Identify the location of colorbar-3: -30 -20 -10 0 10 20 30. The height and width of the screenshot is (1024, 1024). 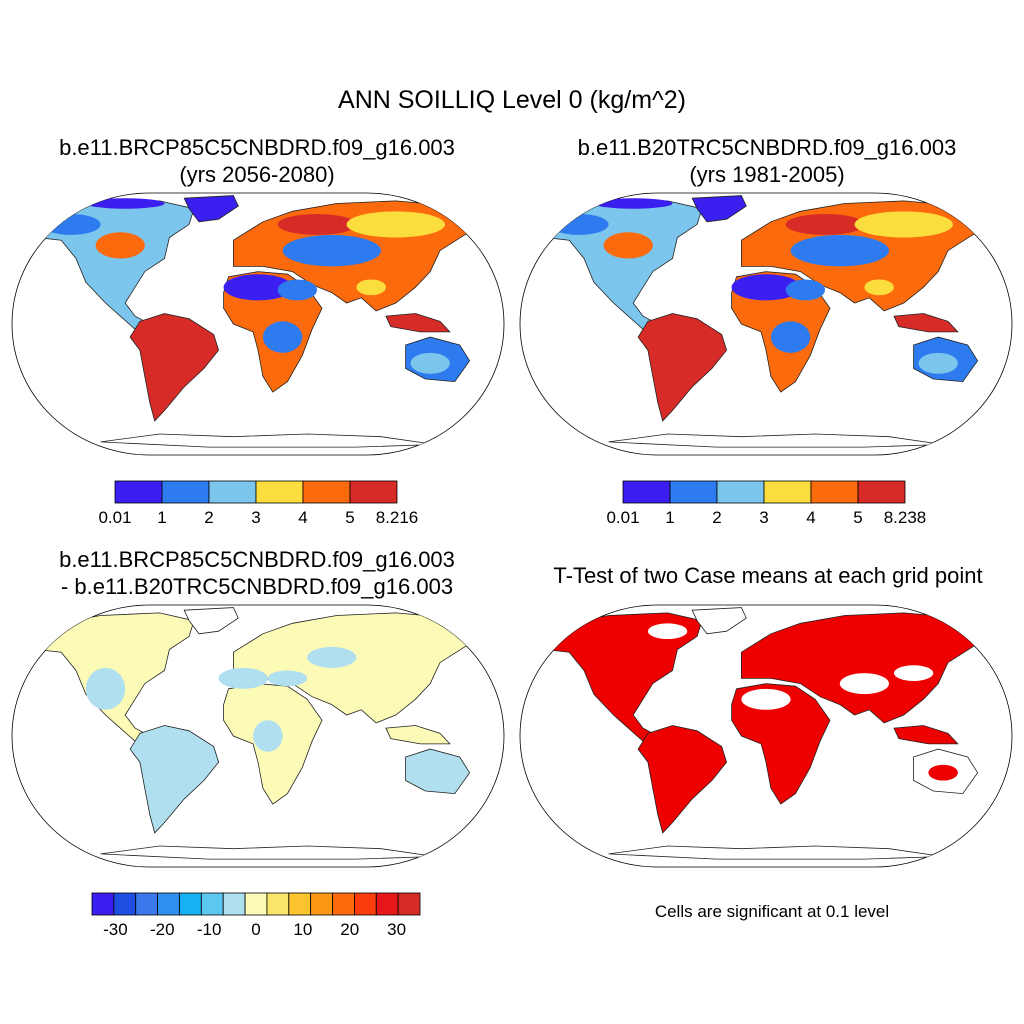
(256, 915).